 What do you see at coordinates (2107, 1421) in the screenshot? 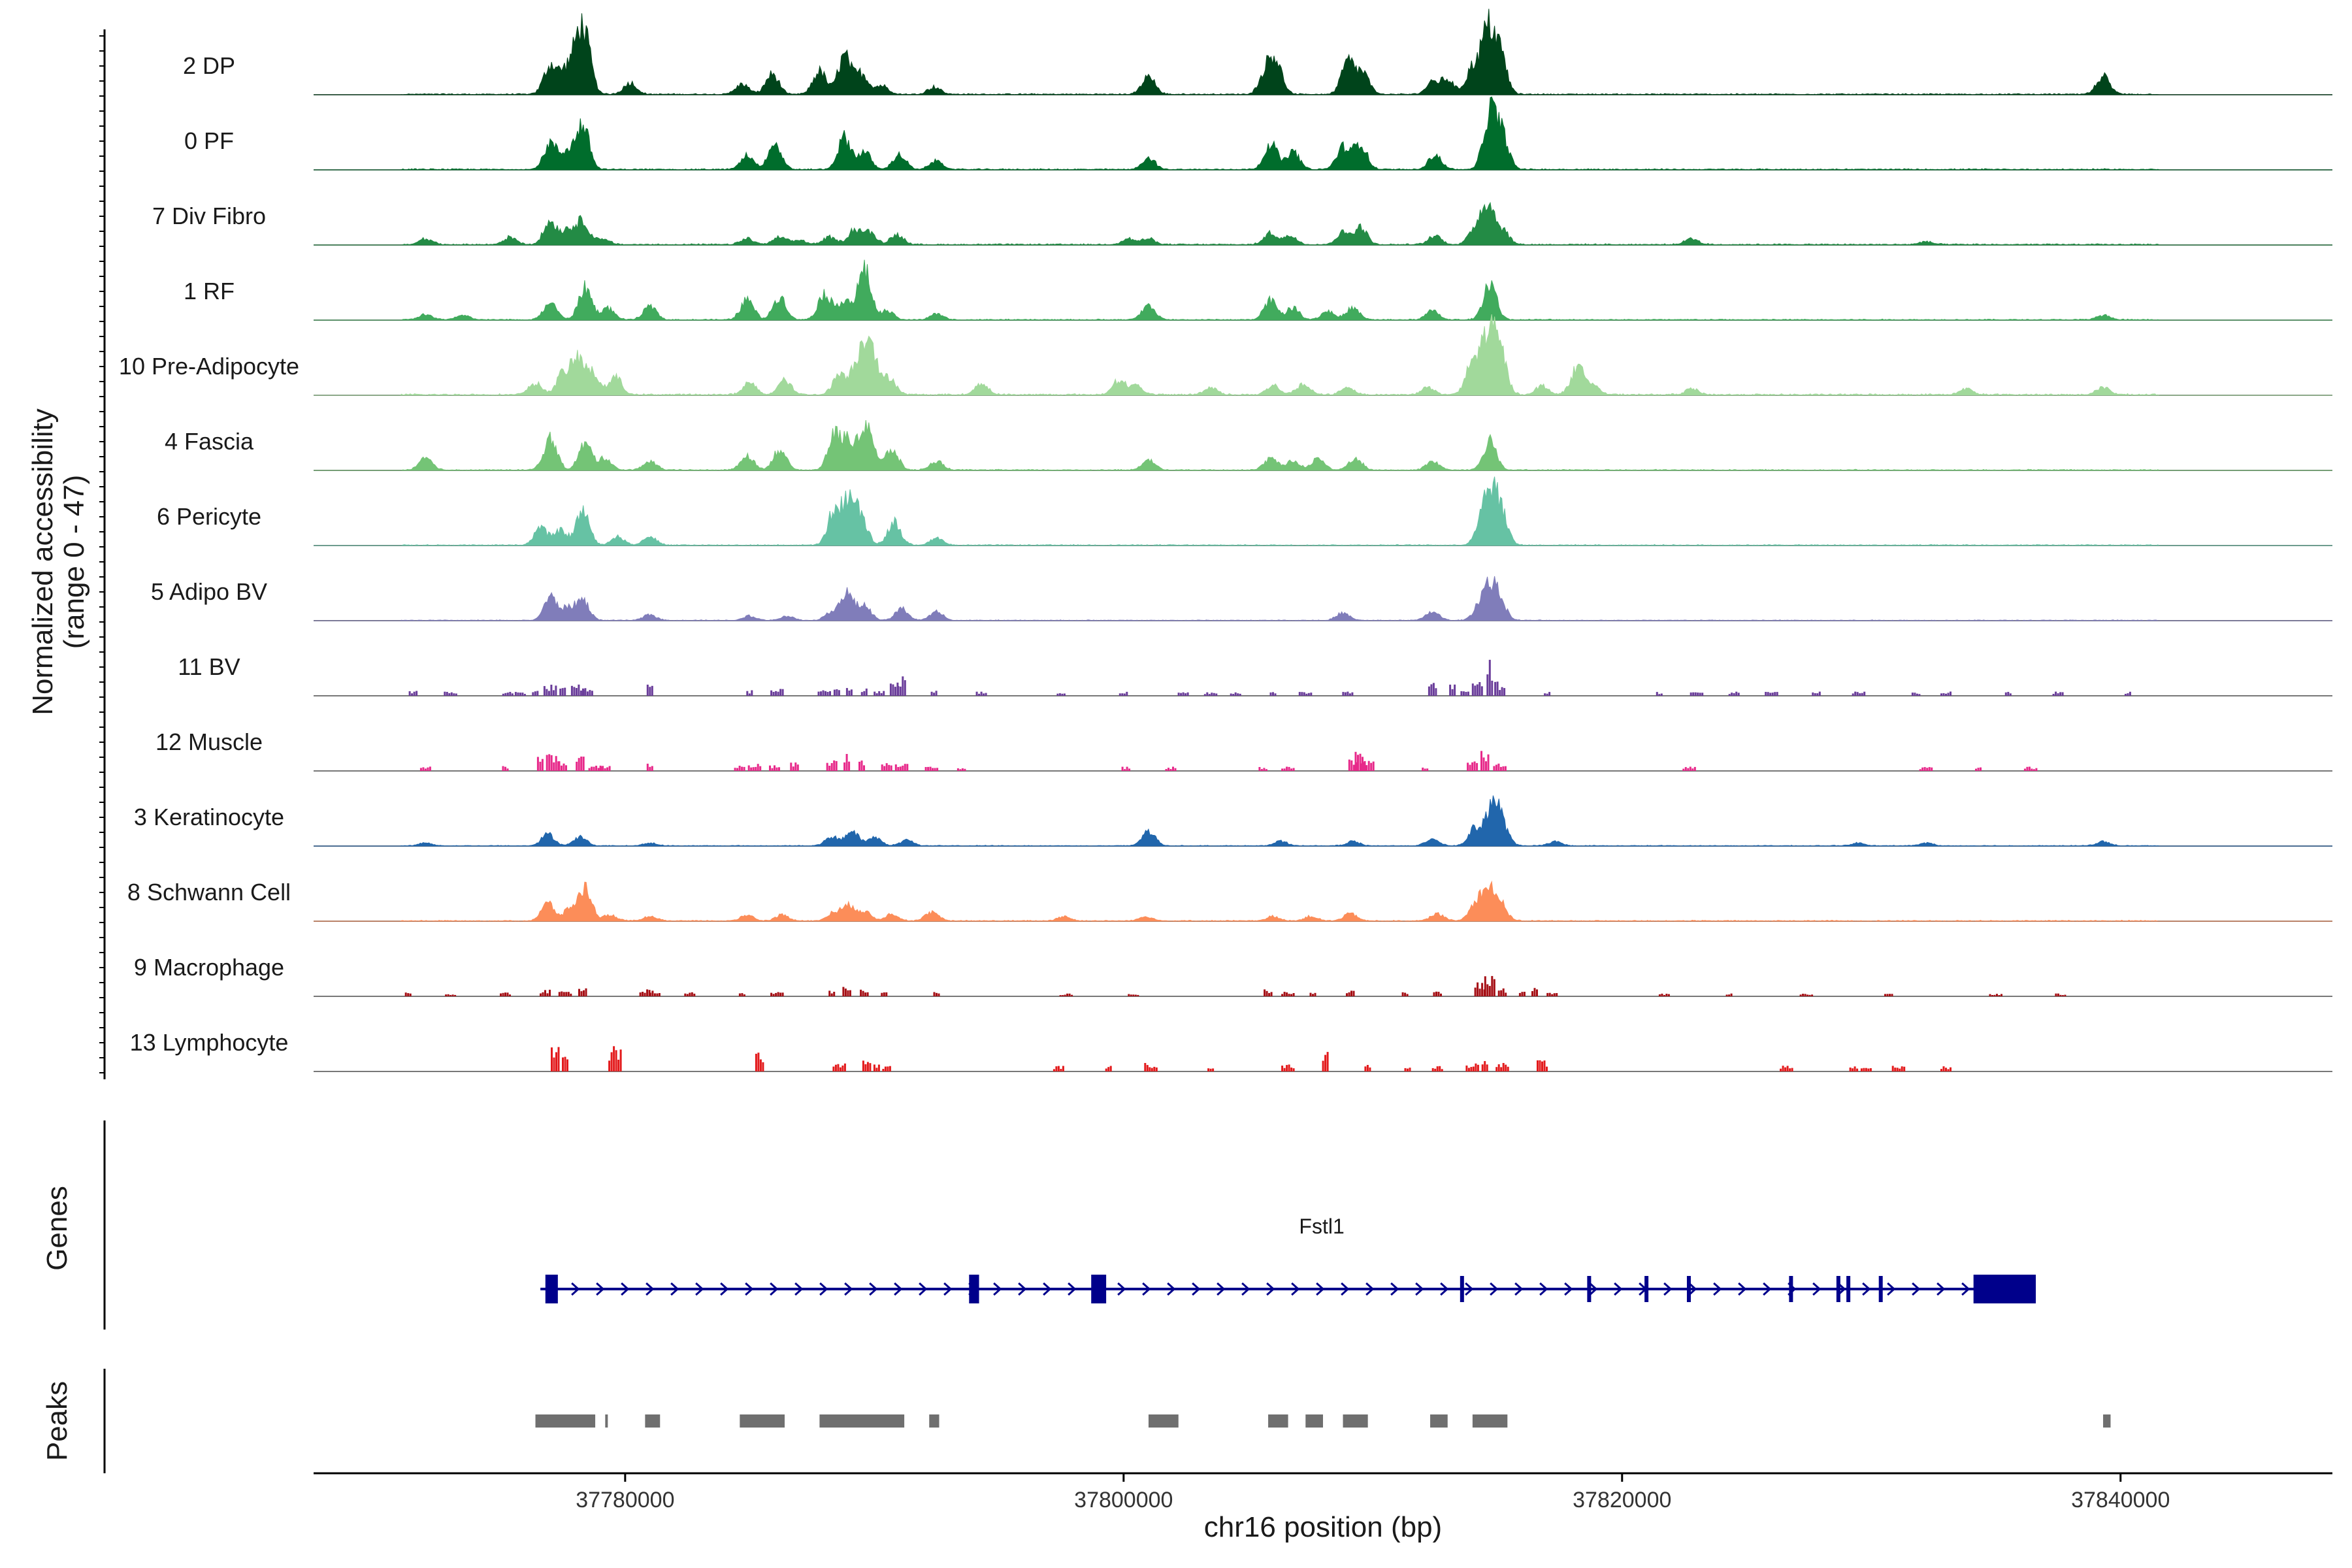
I see `peak-region` at bounding box center [2107, 1421].